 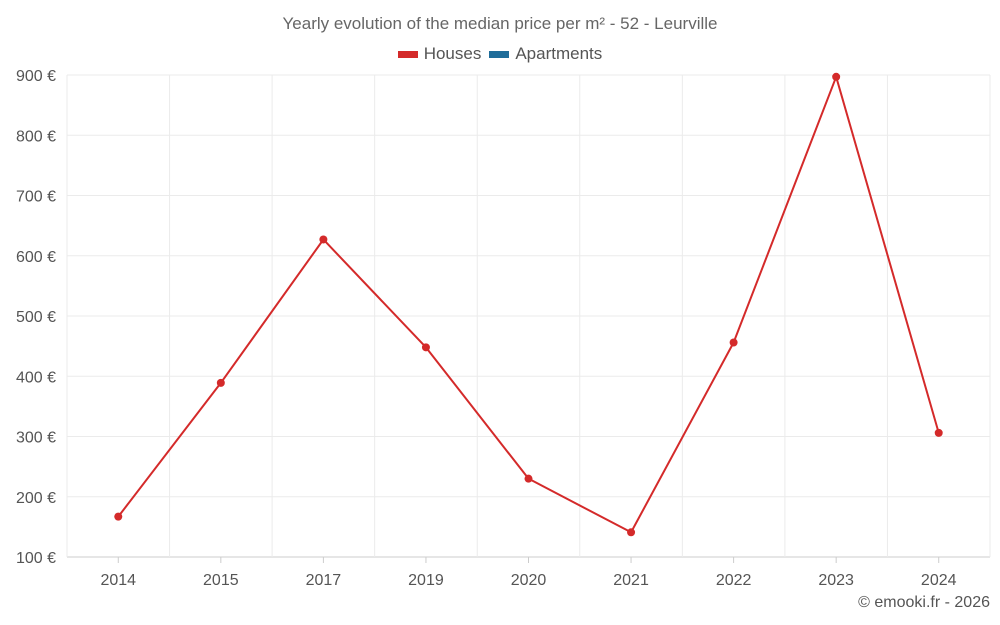 I want to click on legend-swatch-houses, so click(x=407, y=54).